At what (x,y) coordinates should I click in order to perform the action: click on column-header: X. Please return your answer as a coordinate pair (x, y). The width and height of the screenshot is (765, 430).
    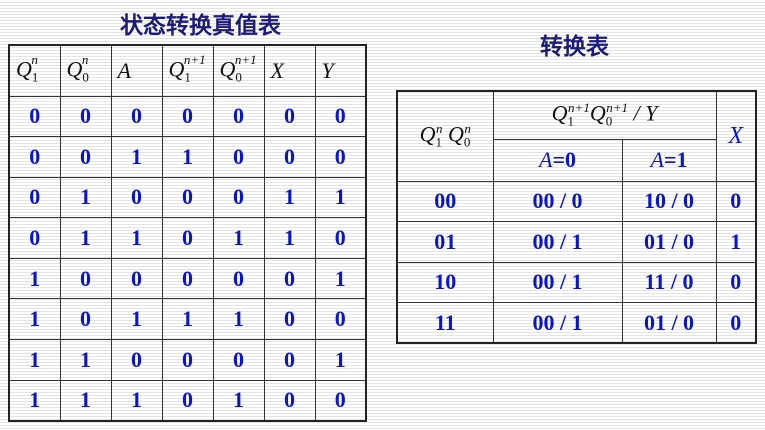
    Looking at the image, I should click on (289, 70).